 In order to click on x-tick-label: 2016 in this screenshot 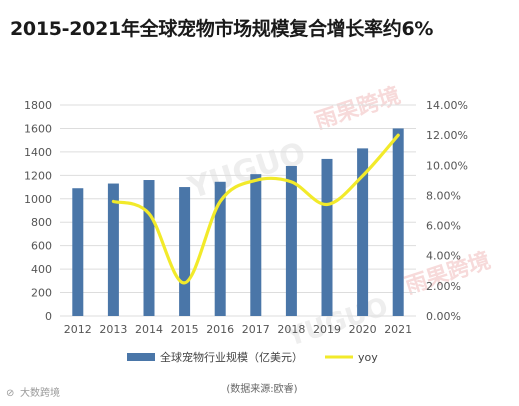, I will do `click(220, 329)`.